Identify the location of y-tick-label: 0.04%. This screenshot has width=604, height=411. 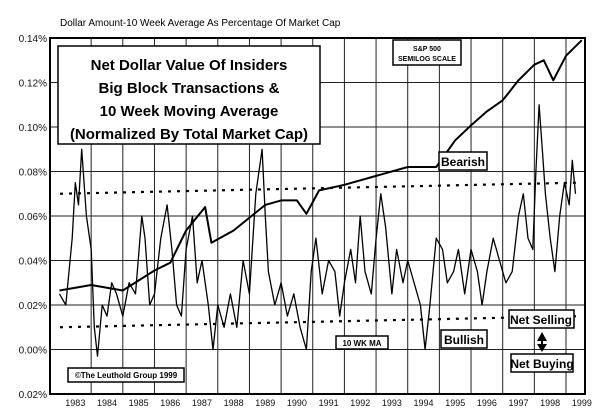
(33, 262).